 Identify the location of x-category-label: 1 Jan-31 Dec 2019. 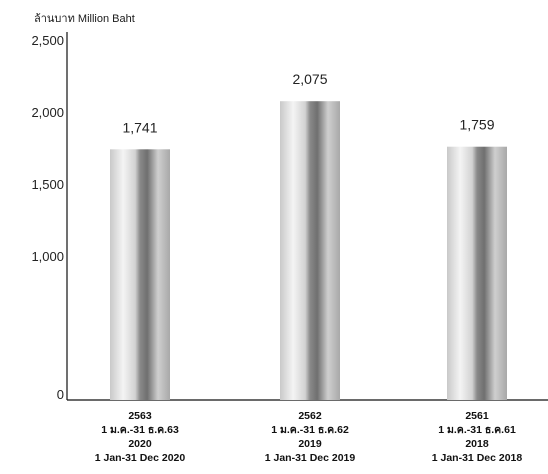
(310, 458).